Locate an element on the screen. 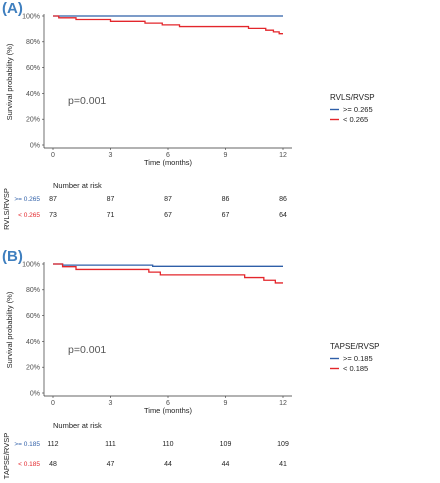 The image size is (440, 483). risk-count: 41 is located at coordinates (283, 464).